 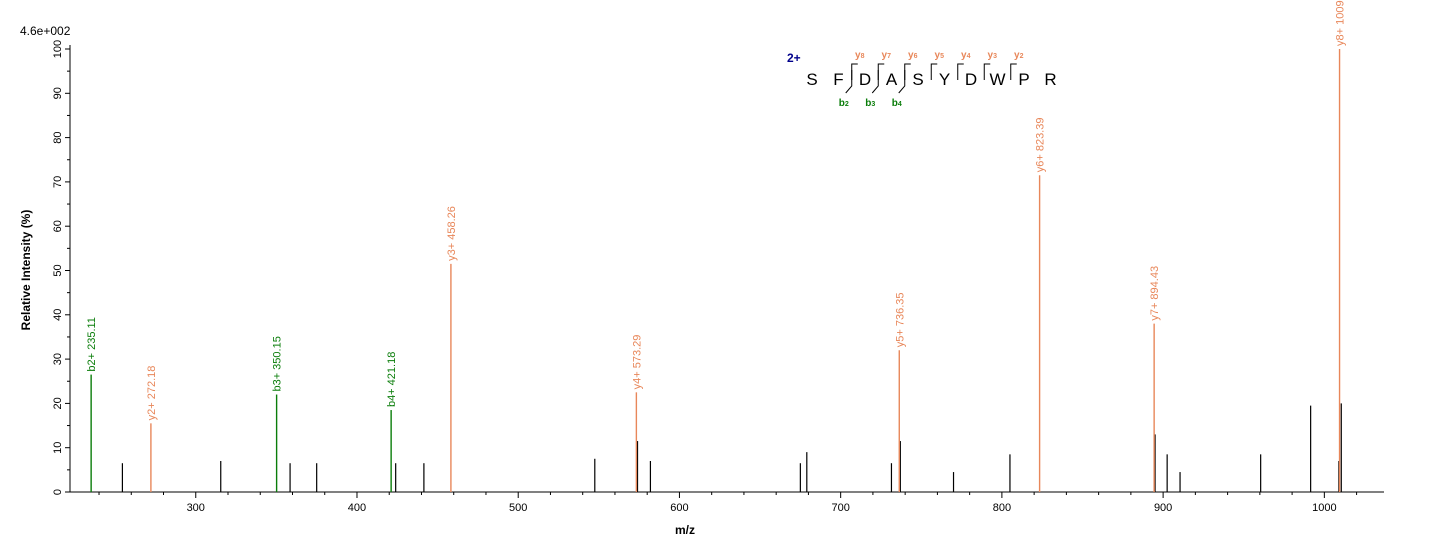 What do you see at coordinates (26, 270) in the screenshot?
I see `y-axis-title: Relative Intensity (%)` at bounding box center [26, 270].